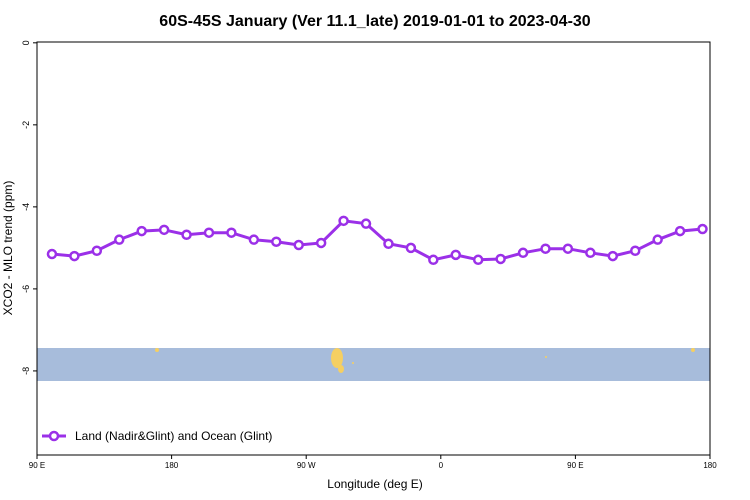  Describe the element at coordinates (26, 371) in the screenshot. I see `y-tick-label: -8` at that location.